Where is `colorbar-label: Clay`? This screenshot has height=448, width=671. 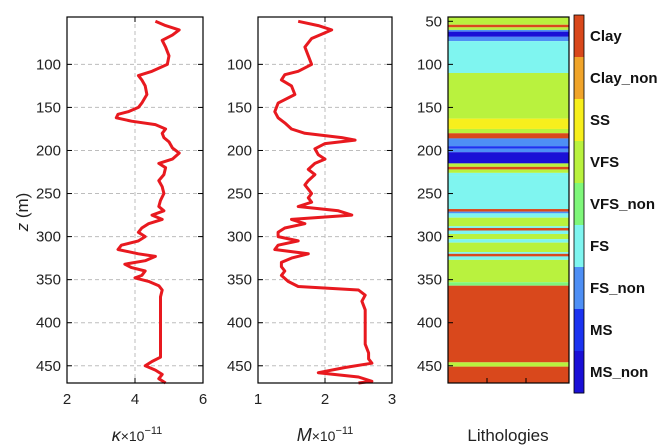 colorbar-label: Clay is located at coordinates (606, 36).